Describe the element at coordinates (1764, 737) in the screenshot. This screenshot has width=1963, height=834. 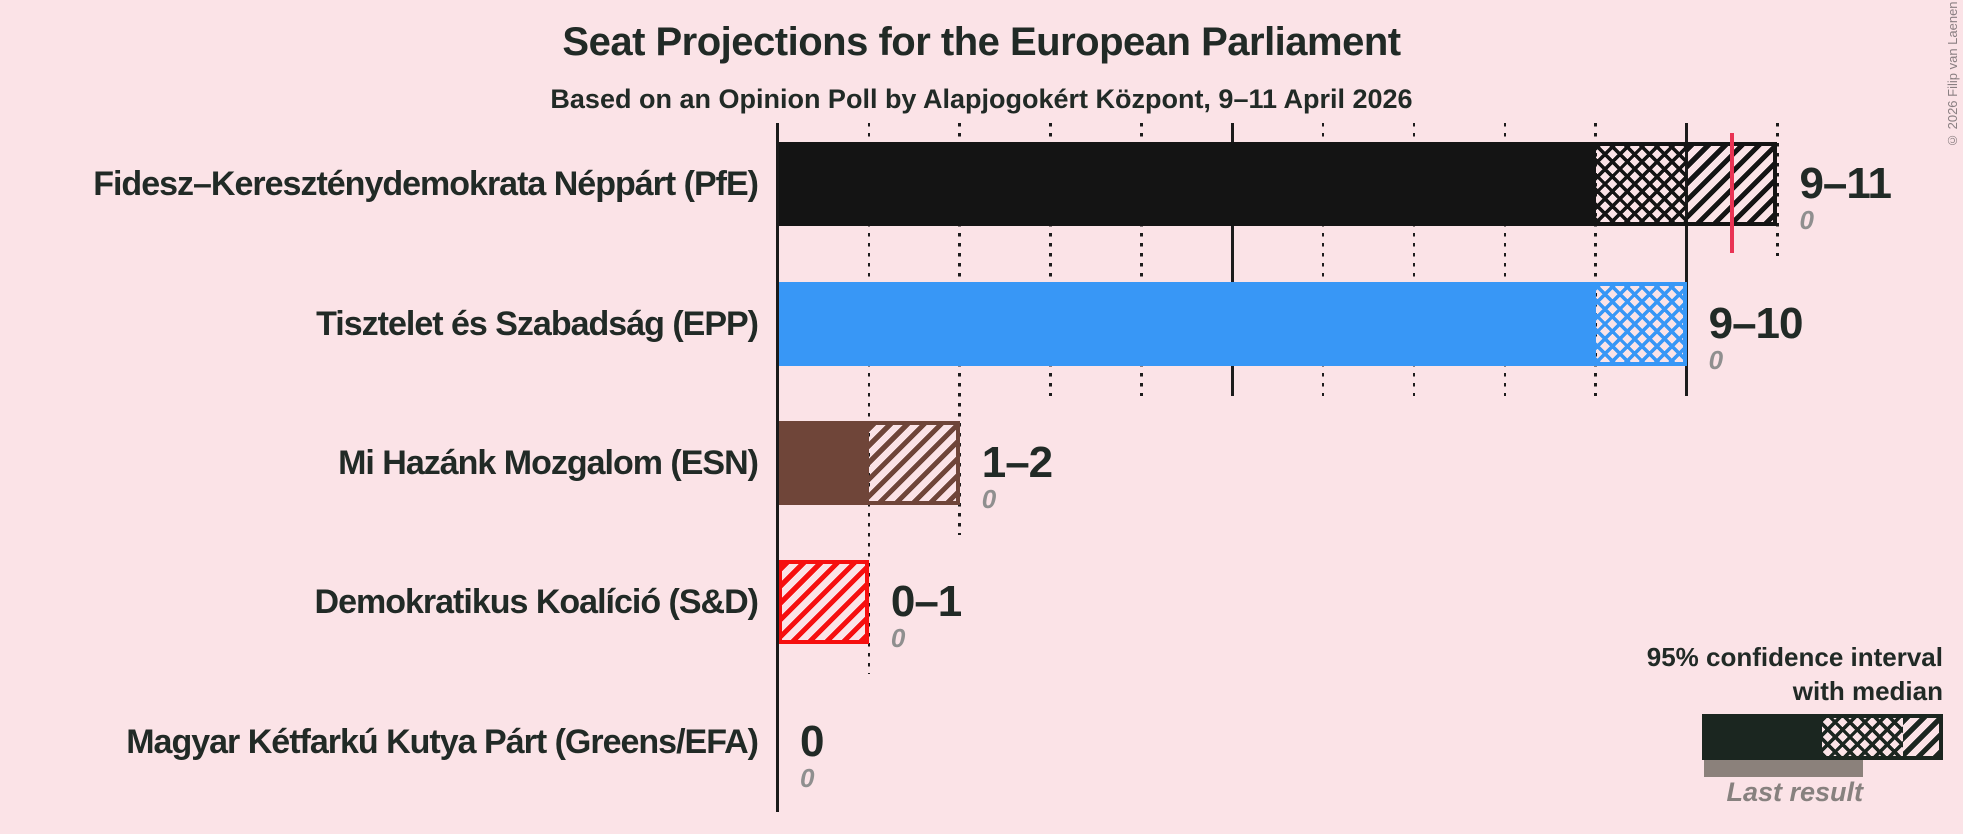
I see `legend-solid-segment` at that location.